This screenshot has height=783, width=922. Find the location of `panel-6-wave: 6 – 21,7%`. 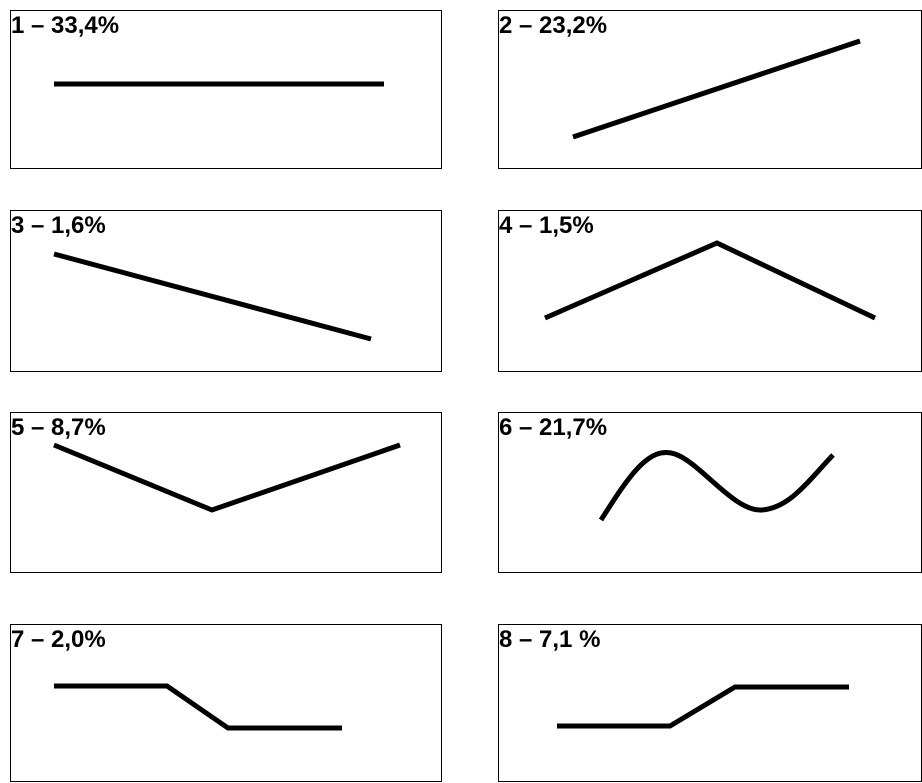

panel-6-wave: 6 – 21,7% is located at coordinates (710, 492).